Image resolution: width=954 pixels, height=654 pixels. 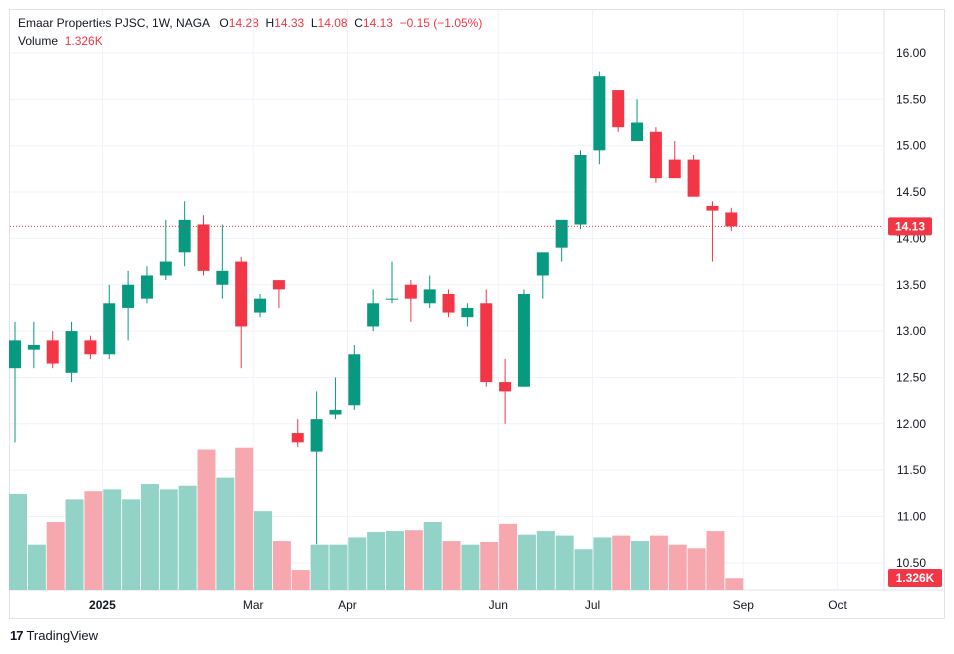 What do you see at coordinates (837, 605) in the screenshot?
I see `x-tick-label: Oct` at bounding box center [837, 605].